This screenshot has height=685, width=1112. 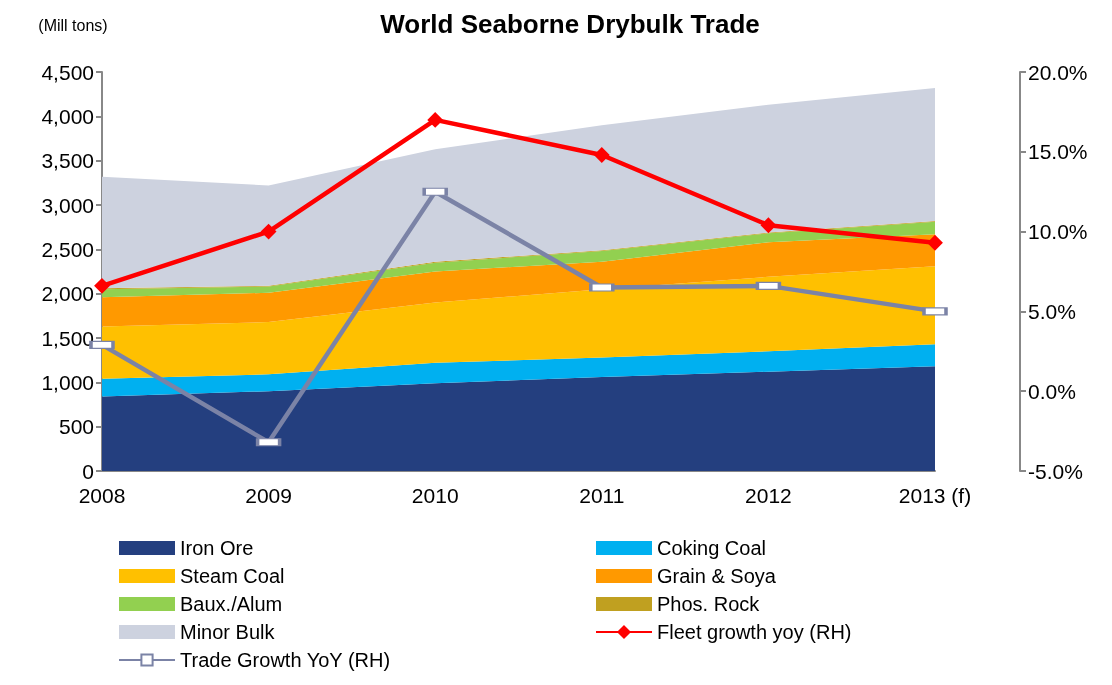 What do you see at coordinates (67, 249) in the screenshot?
I see `y-tick-label: 2,500` at bounding box center [67, 249].